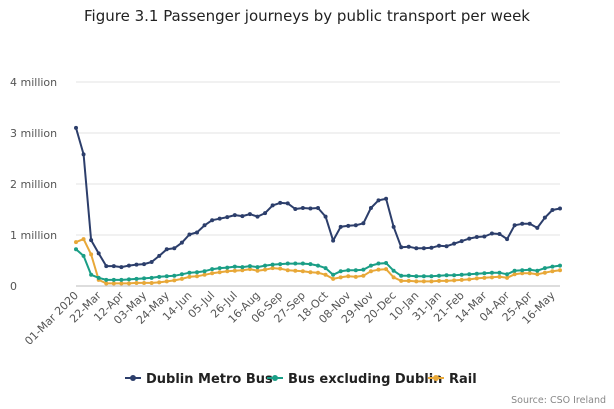  I want to click on legend-item: Bus excluding Dublin, so click(354, 379).